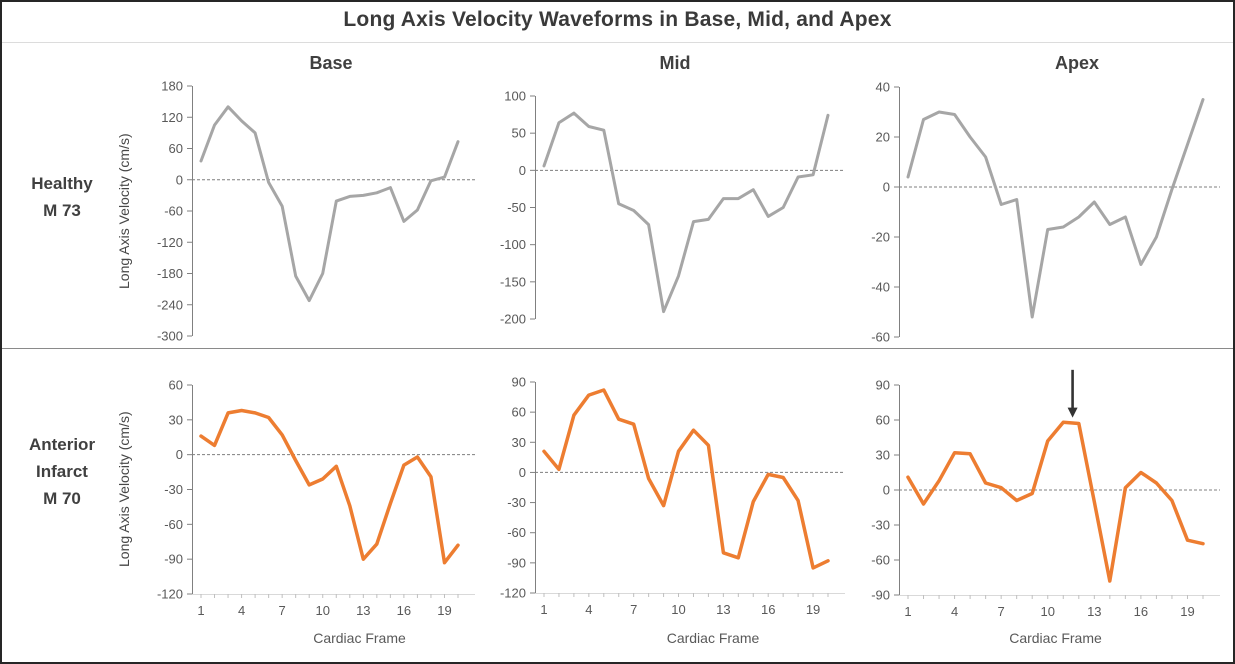 This screenshot has width=1235, height=664. Describe the element at coordinates (675, 63) in the screenshot. I see `column-header-mid: Mid` at that location.